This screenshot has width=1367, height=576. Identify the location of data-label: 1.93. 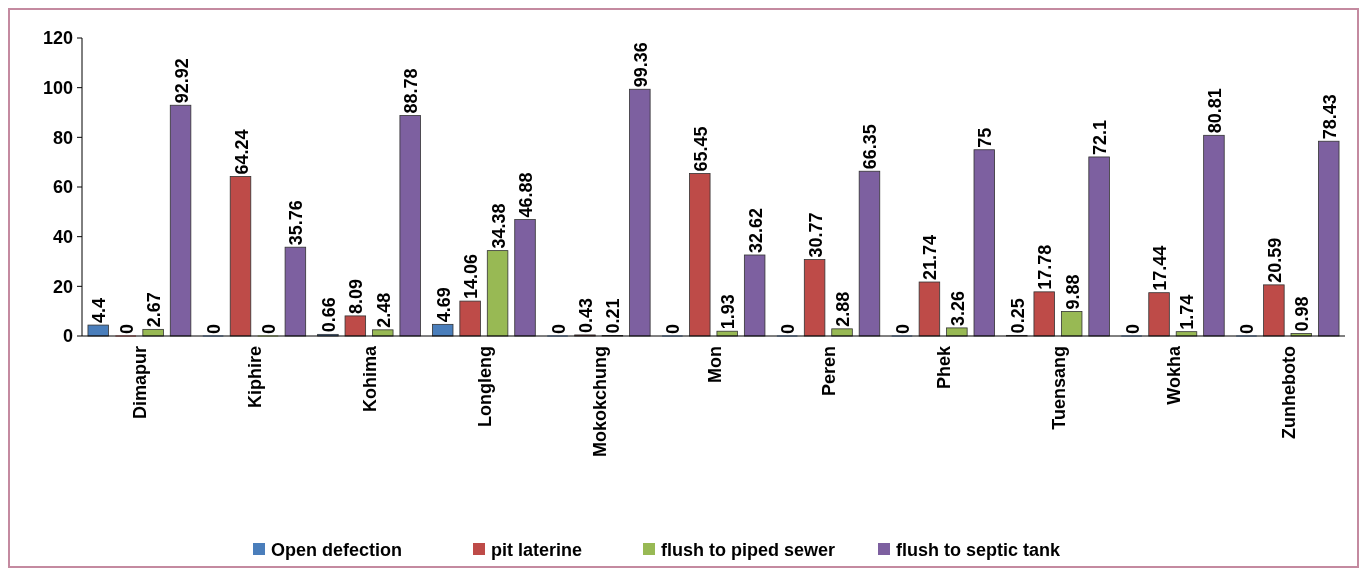
(728, 312).